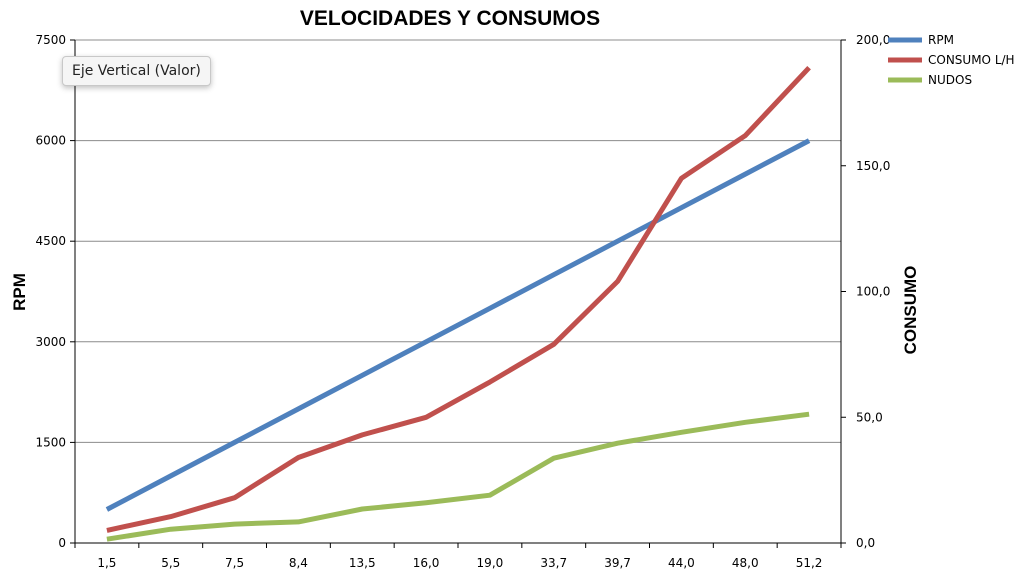 This screenshot has width=1024, height=576. I want to click on x-tick-label: 8,4, so click(298, 563).